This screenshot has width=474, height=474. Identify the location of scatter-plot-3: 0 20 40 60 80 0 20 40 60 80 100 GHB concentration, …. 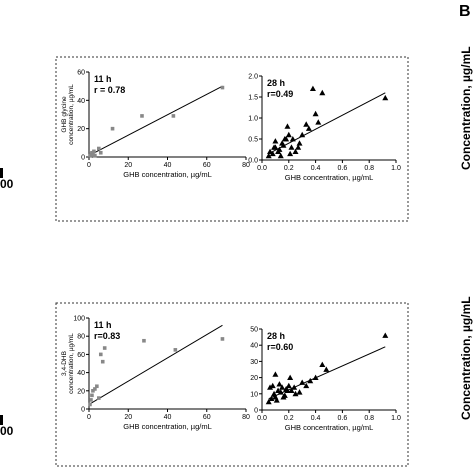
(155, 374).